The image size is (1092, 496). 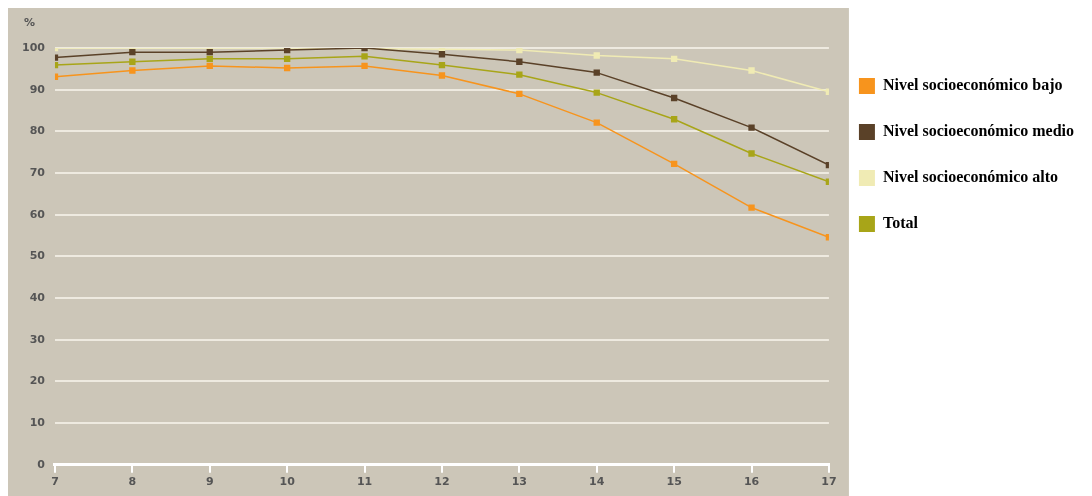 I want to click on x-tick-label: 14, so click(x=597, y=482).